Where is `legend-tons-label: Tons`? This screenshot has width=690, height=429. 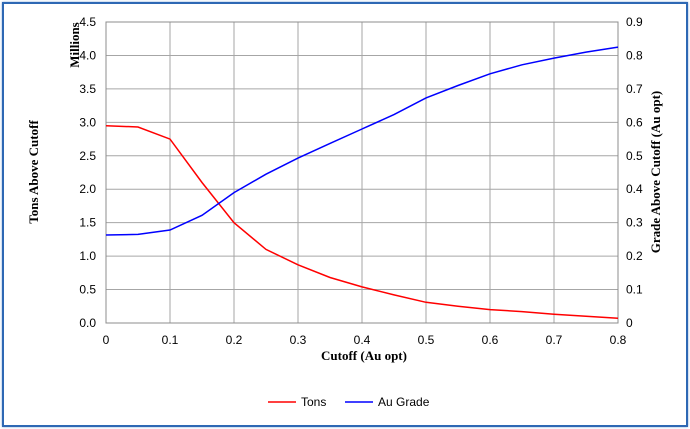 legend-tons-label: Tons is located at coordinates (313, 402).